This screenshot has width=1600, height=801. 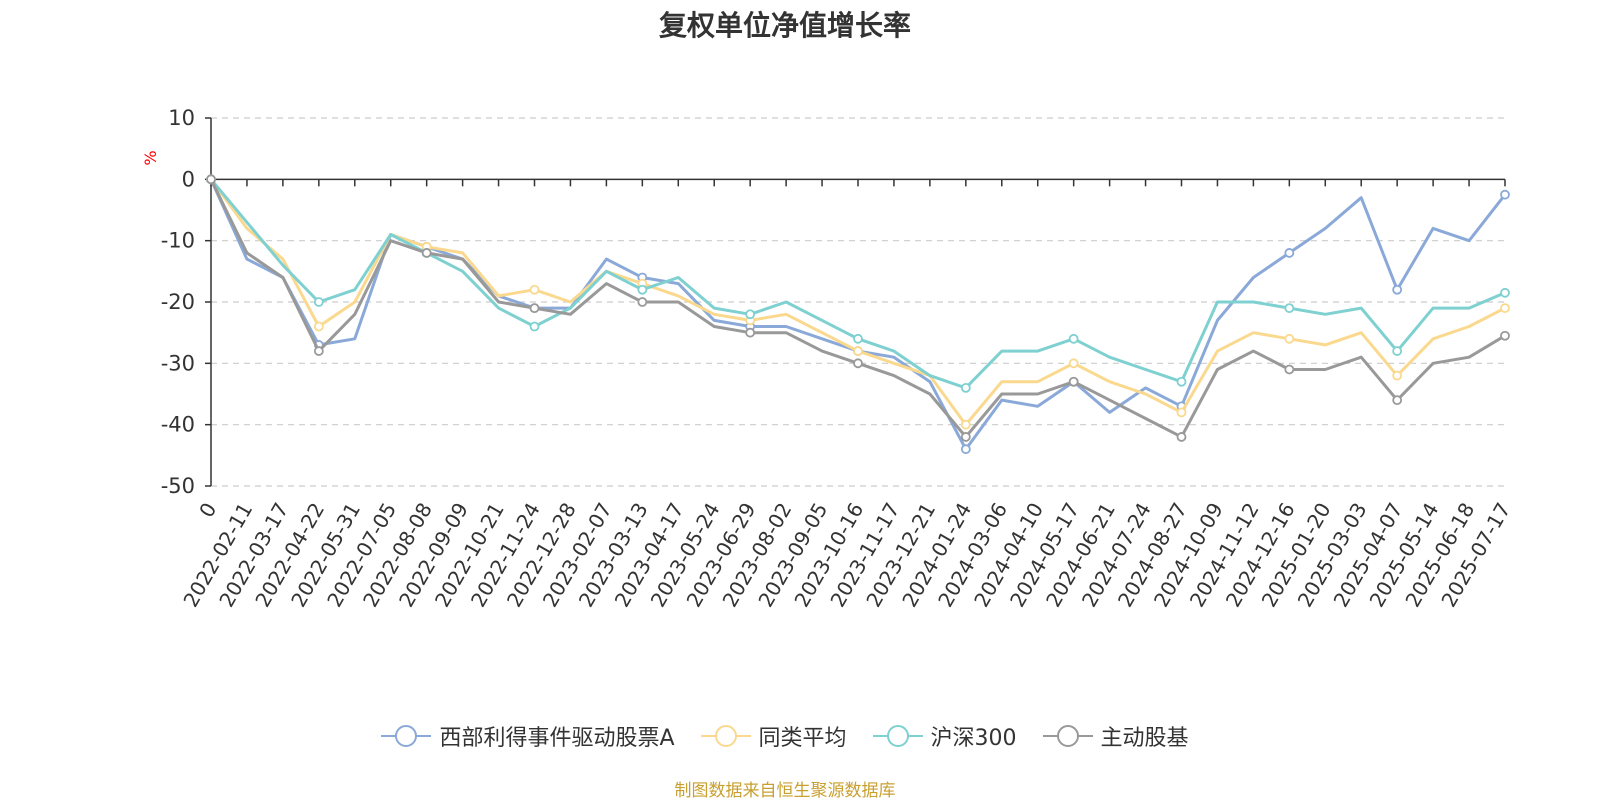 What do you see at coordinates (178, 241) in the screenshot?
I see `y-tick-label: -10` at bounding box center [178, 241].